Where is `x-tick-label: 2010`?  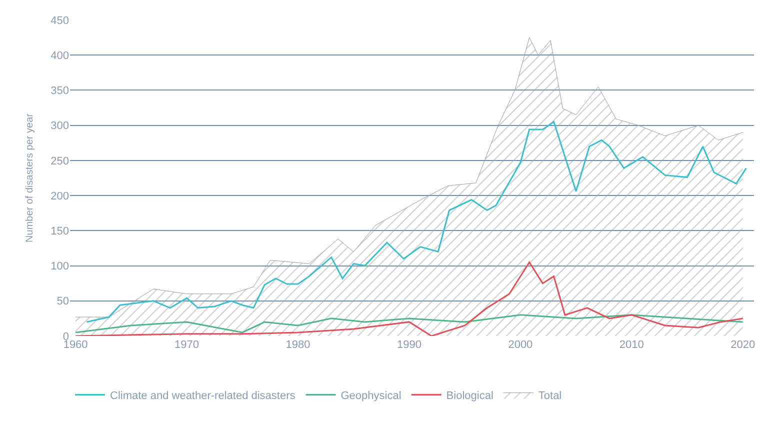
x-tick-label: 2010 is located at coordinates (631, 345).